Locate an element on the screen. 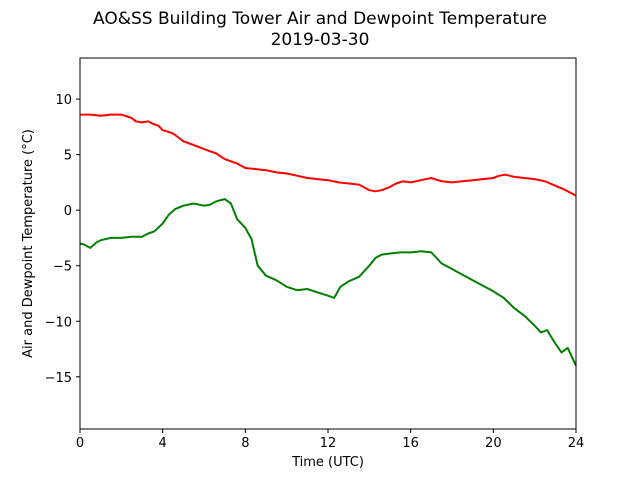 Image resolution: width=640 pixels, height=480 pixels. x-tick-label: 8 is located at coordinates (245, 443).